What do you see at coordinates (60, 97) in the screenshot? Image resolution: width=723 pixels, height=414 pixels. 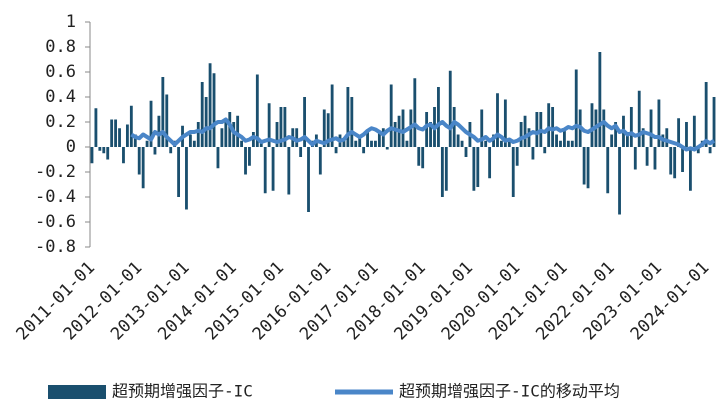 I see `y-tick-label: 0.4` at bounding box center [60, 97].